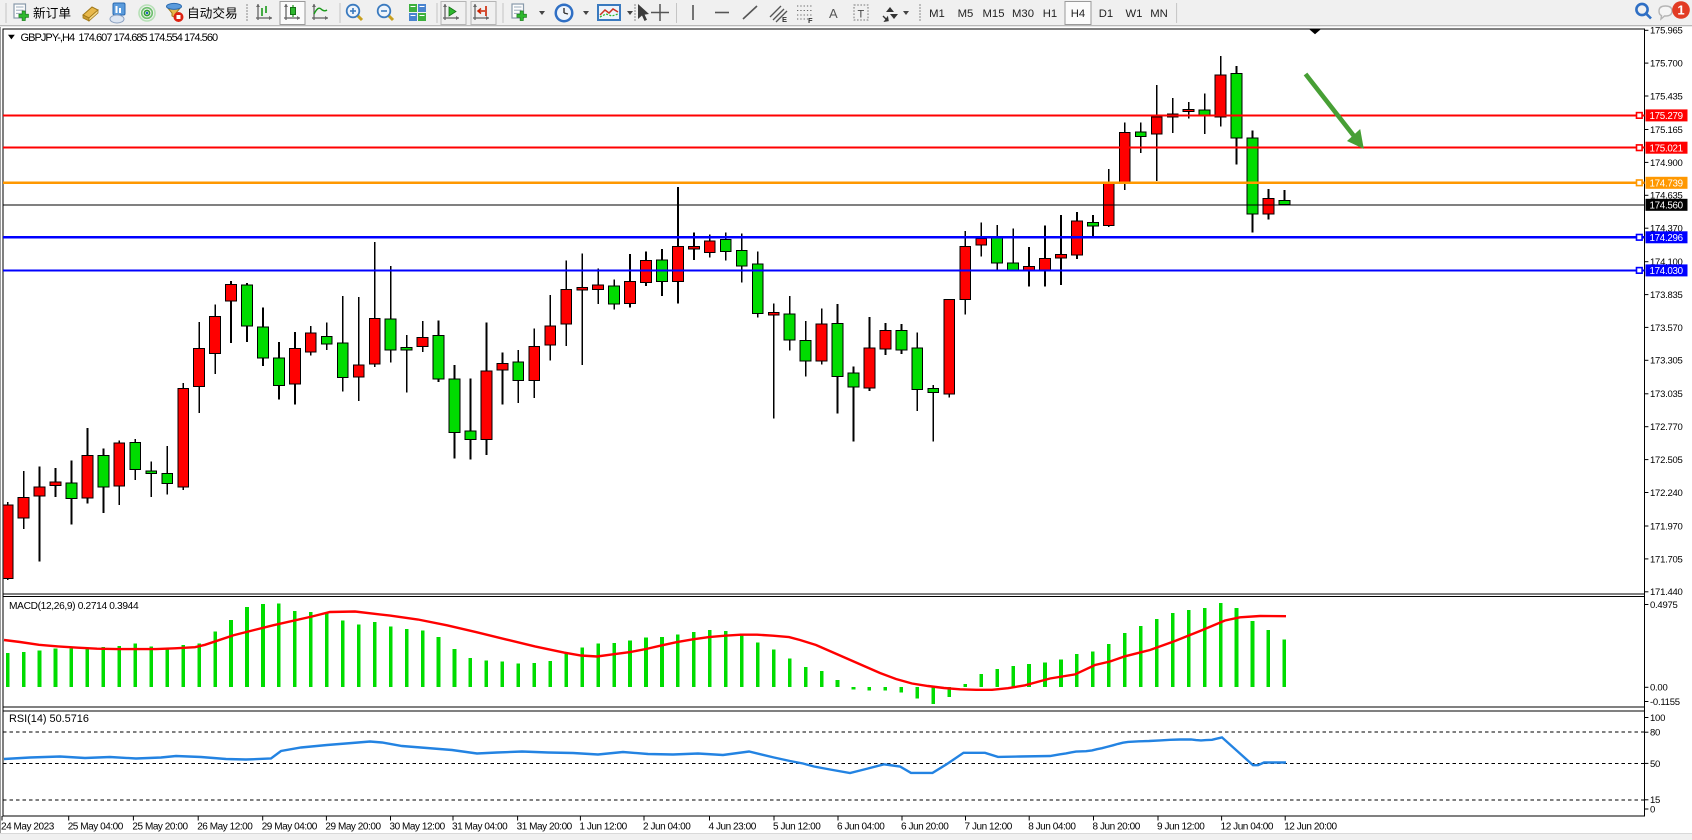  Describe the element at coordinates (667, 827) in the screenshot. I see `svg-text: 2 Jun 04:00` at that location.